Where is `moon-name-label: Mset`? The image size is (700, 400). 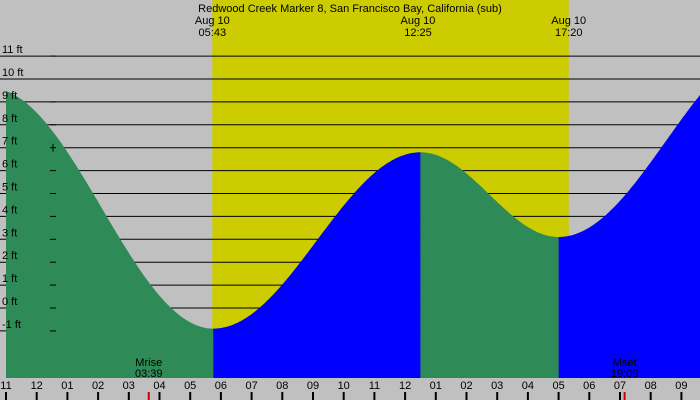
moon-name-label: Mset is located at coordinates (625, 363).